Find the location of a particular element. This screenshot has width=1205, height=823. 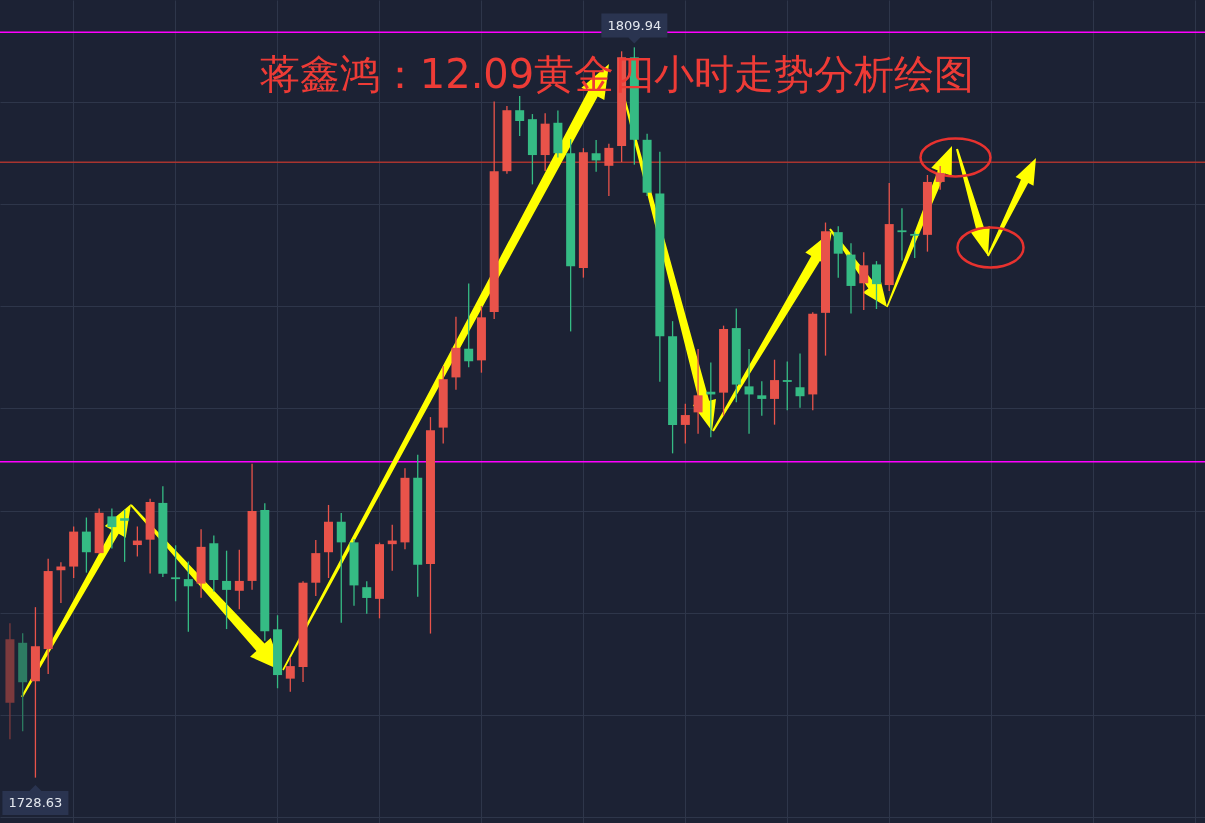

annotation: 1809.94 is located at coordinates (634, 25).